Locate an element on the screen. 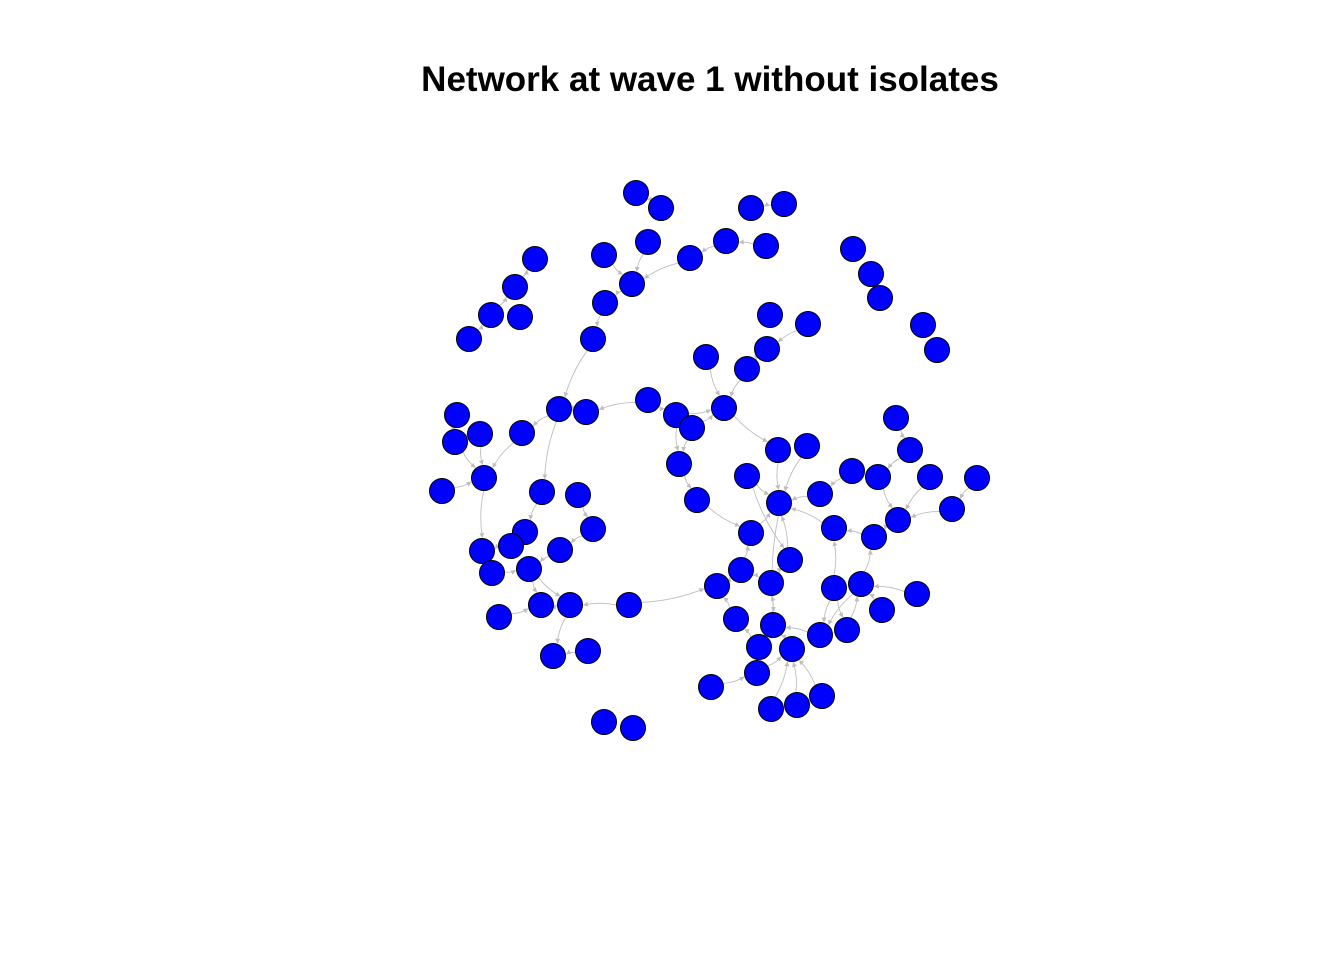  plot-title: Network at wave 1 without isolates is located at coordinates (710, 79).